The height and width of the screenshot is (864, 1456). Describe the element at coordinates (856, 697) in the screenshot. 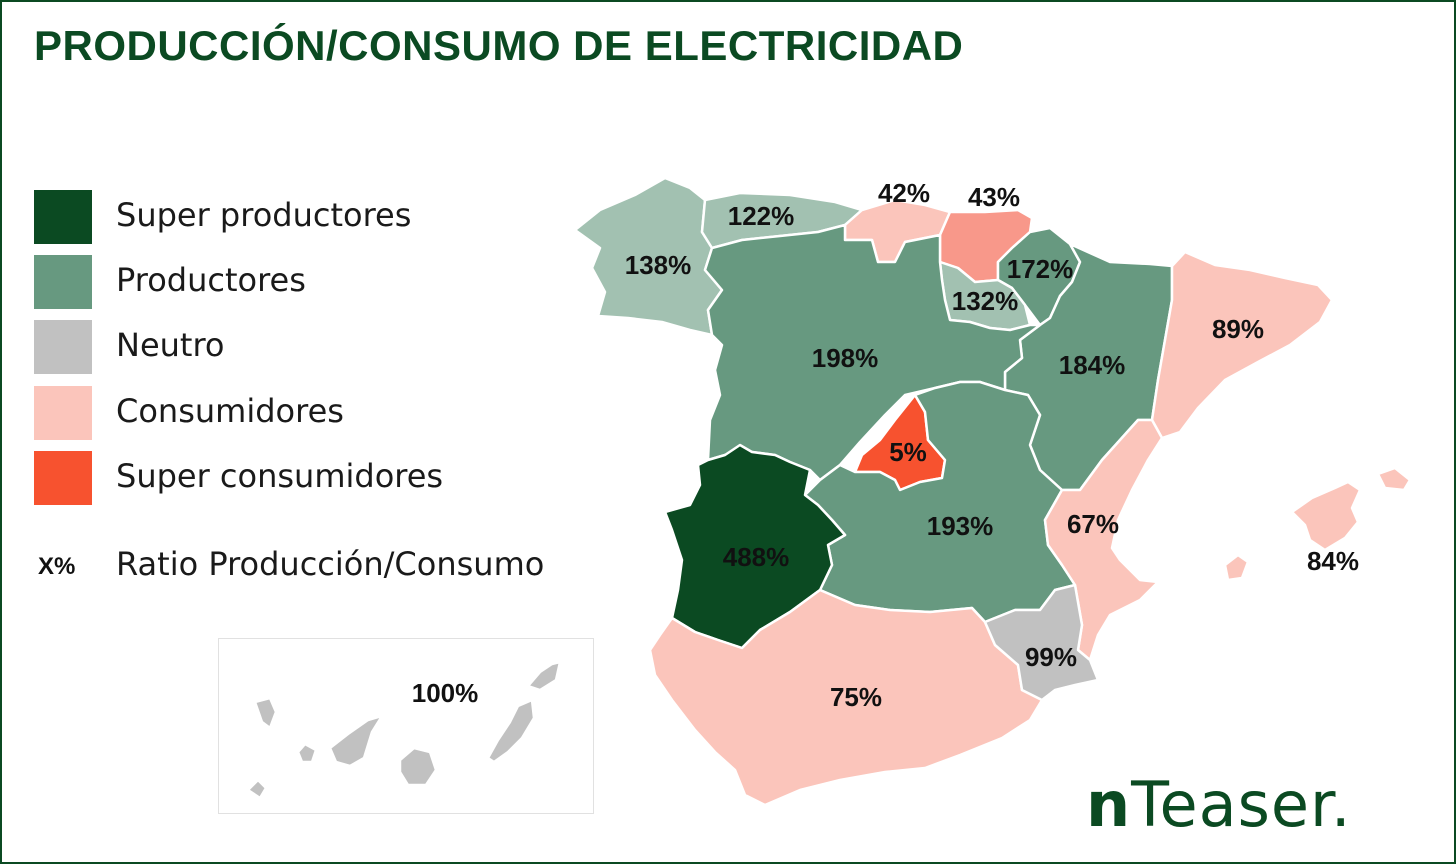

I see `label-andalucia: 75%` at that location.